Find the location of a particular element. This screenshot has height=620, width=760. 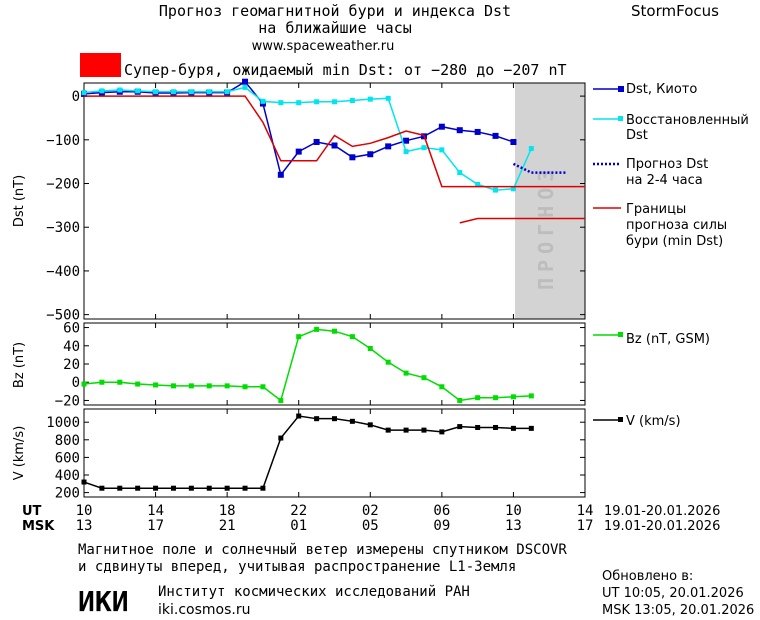

msk-date-range: 19.01-20.01.2026 is located at coordinates (662, 526).